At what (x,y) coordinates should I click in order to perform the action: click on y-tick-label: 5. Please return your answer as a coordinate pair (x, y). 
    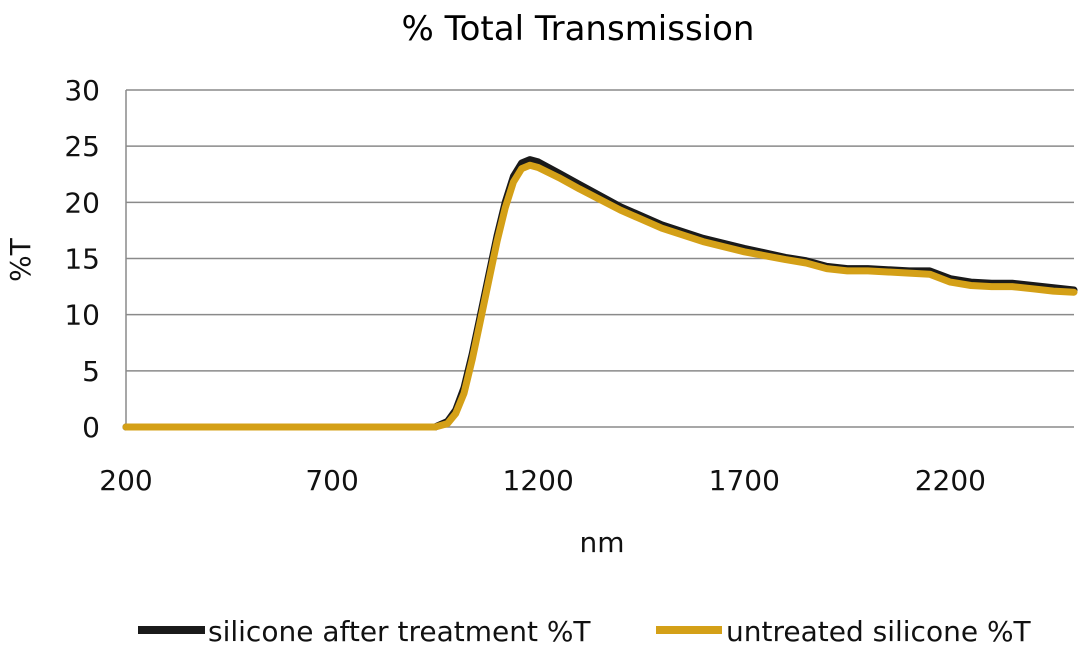
    Looking at the image, I should click on (91, 371).